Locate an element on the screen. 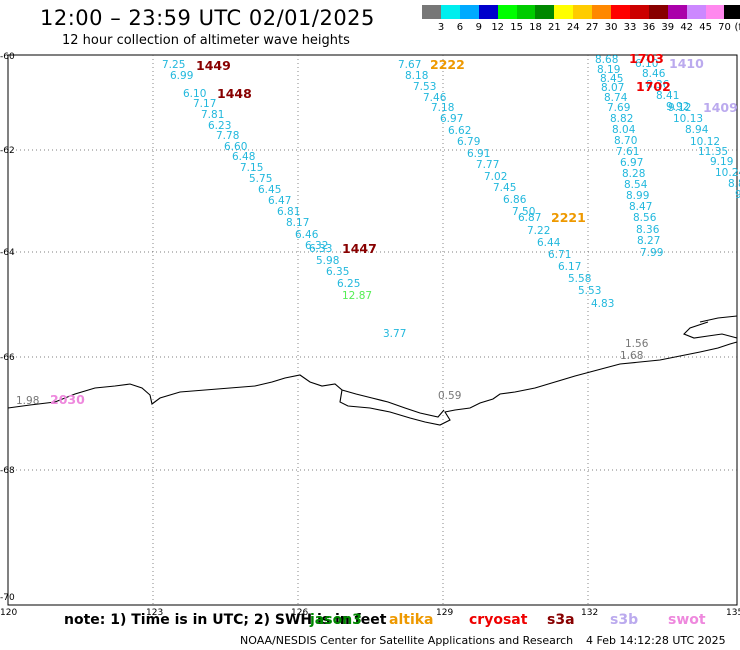  pass-time-label: 1703 is located at coordinates (646, 58).